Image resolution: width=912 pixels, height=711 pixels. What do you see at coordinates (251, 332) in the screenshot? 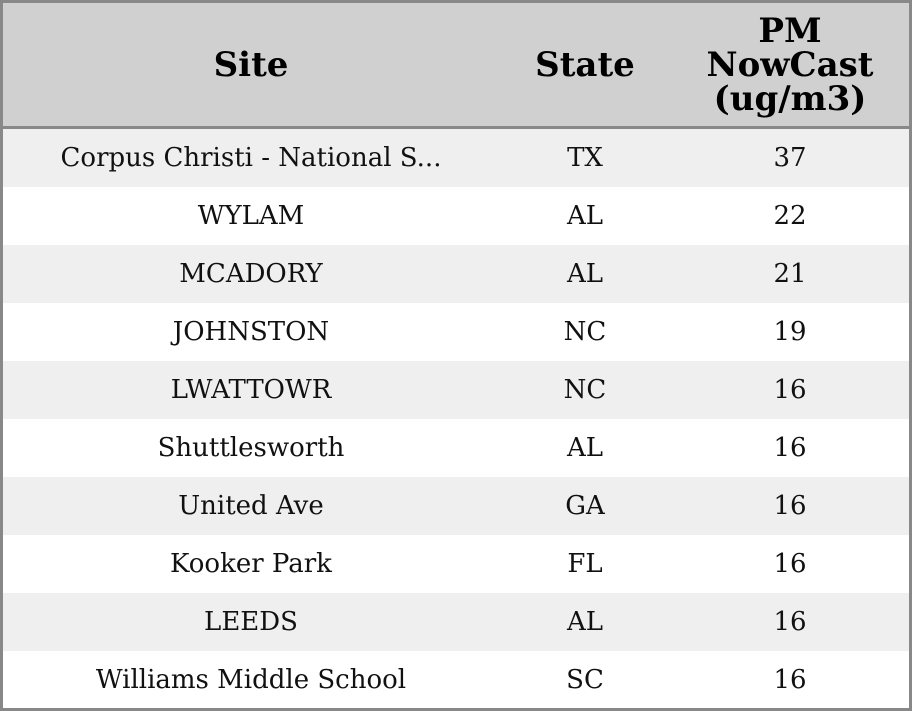
I see `cell-site: JOHNSTON` at bounding box center [251, 332].